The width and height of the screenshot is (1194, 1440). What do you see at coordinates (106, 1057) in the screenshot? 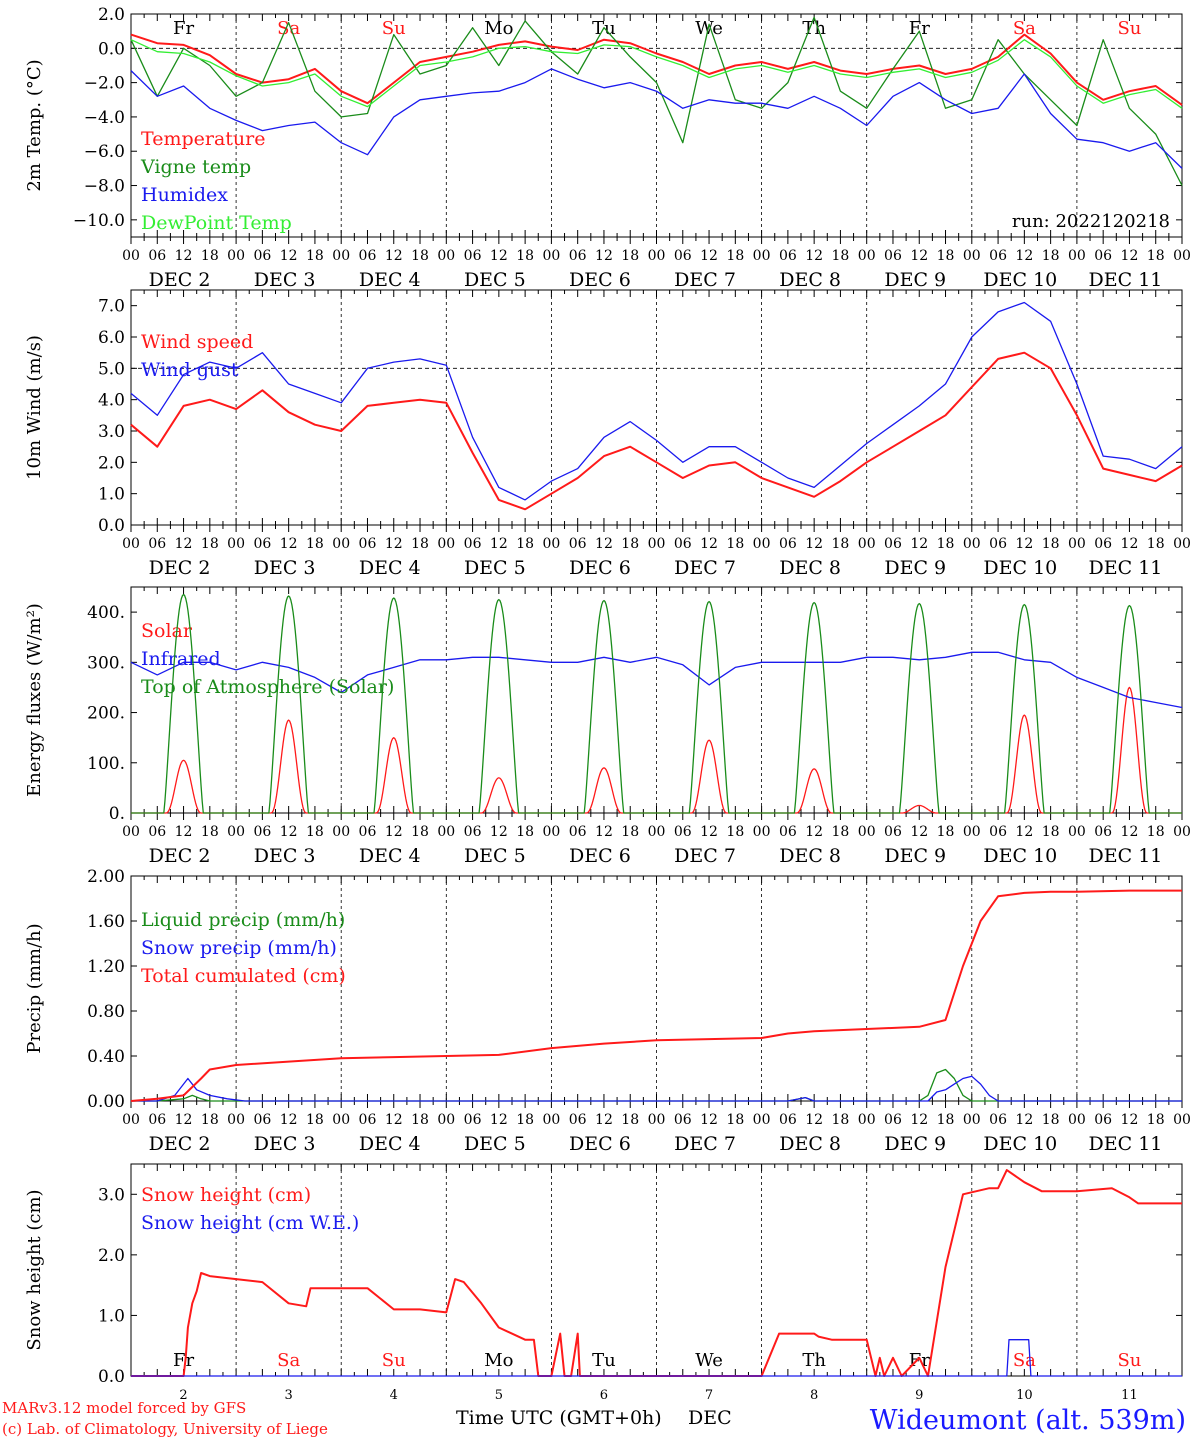
I see `y-tick-label: 0.40` at bounding box center [106, 1057].